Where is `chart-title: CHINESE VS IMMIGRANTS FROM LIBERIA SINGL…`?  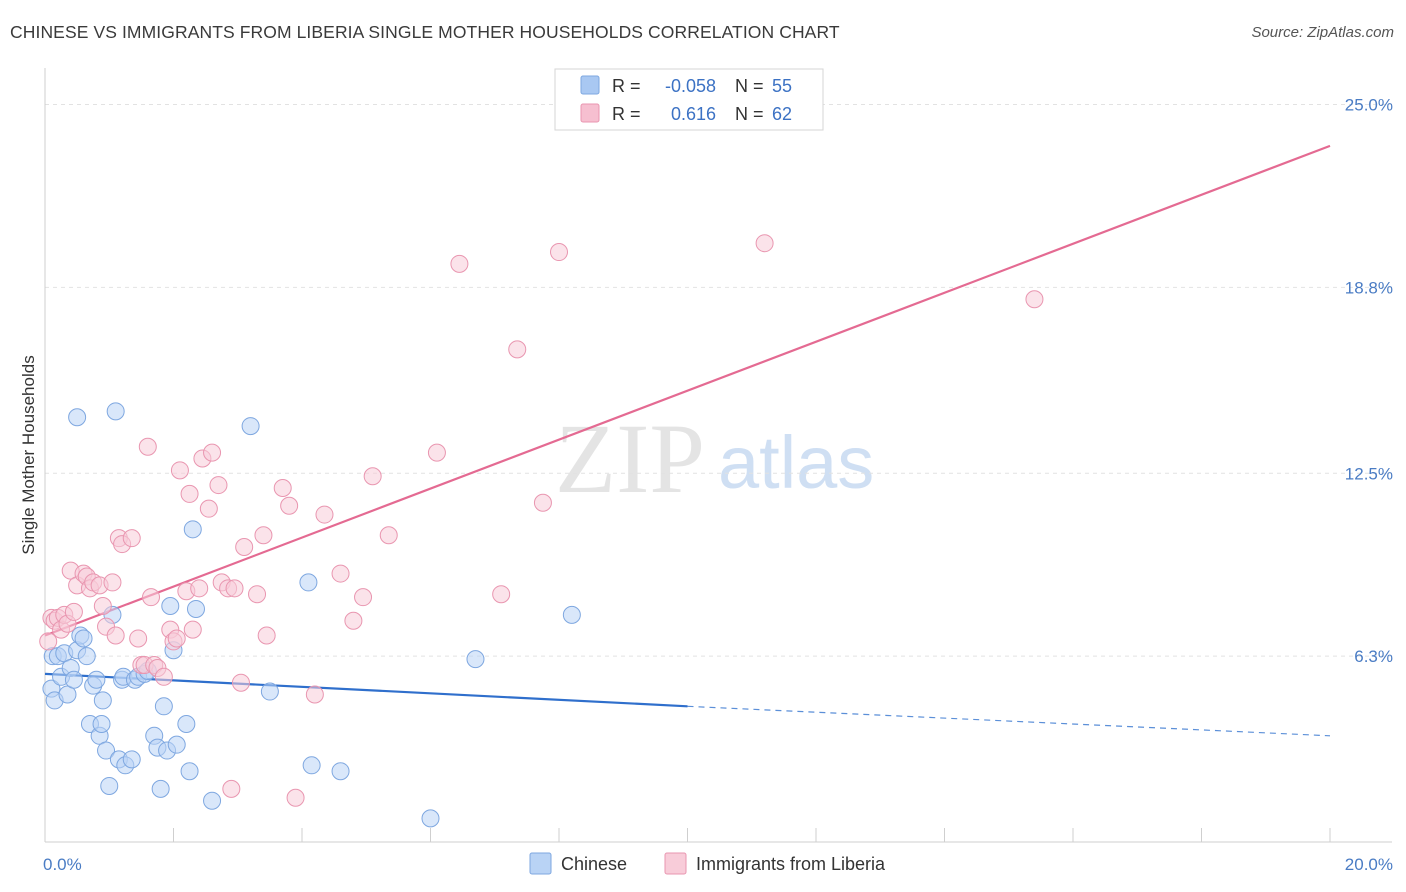
chart-title: CHINESE VS IMMIGRANTS FROM LIBERIA SINGL… is located at coordinates (425, 32).